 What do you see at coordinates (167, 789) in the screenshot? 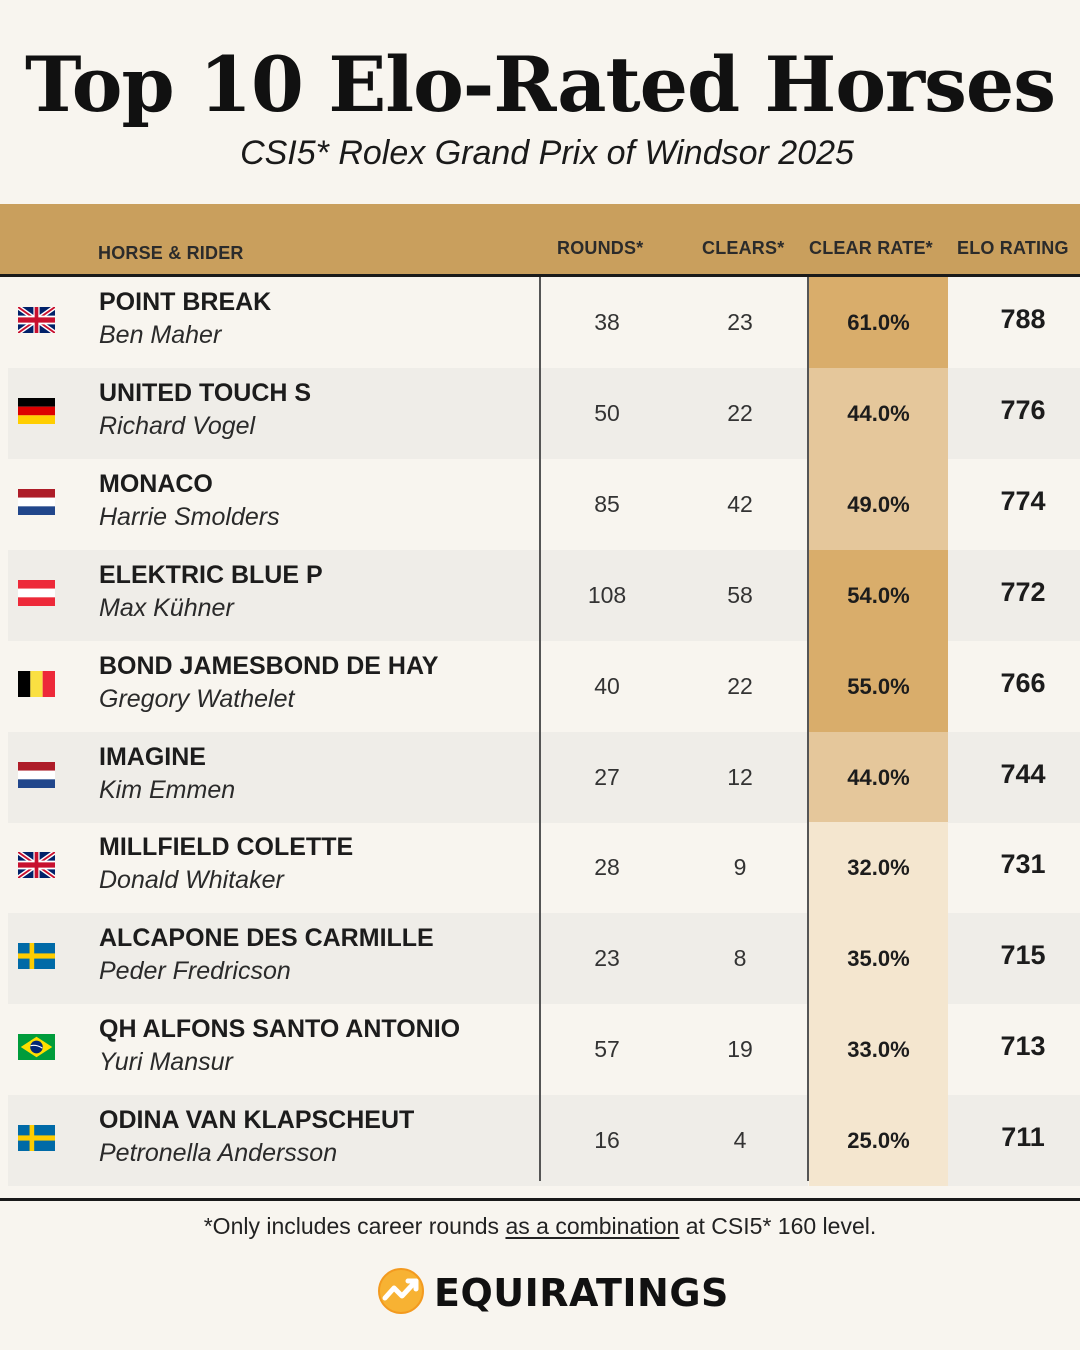
I see `rider-name: Kim Emmen` at bounding box center [167, 789].